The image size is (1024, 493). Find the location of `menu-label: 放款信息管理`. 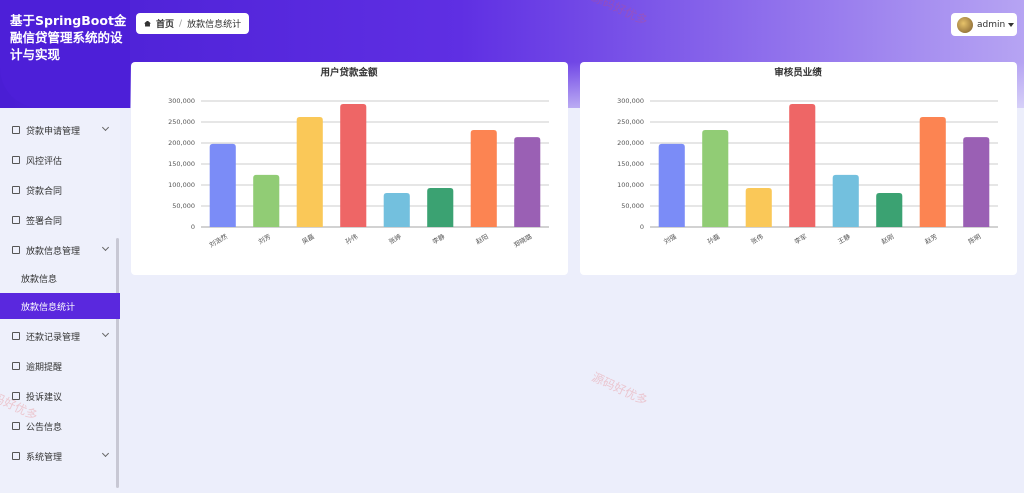

menu-label: 放款信息管理 is located at coordinates (53, 251).